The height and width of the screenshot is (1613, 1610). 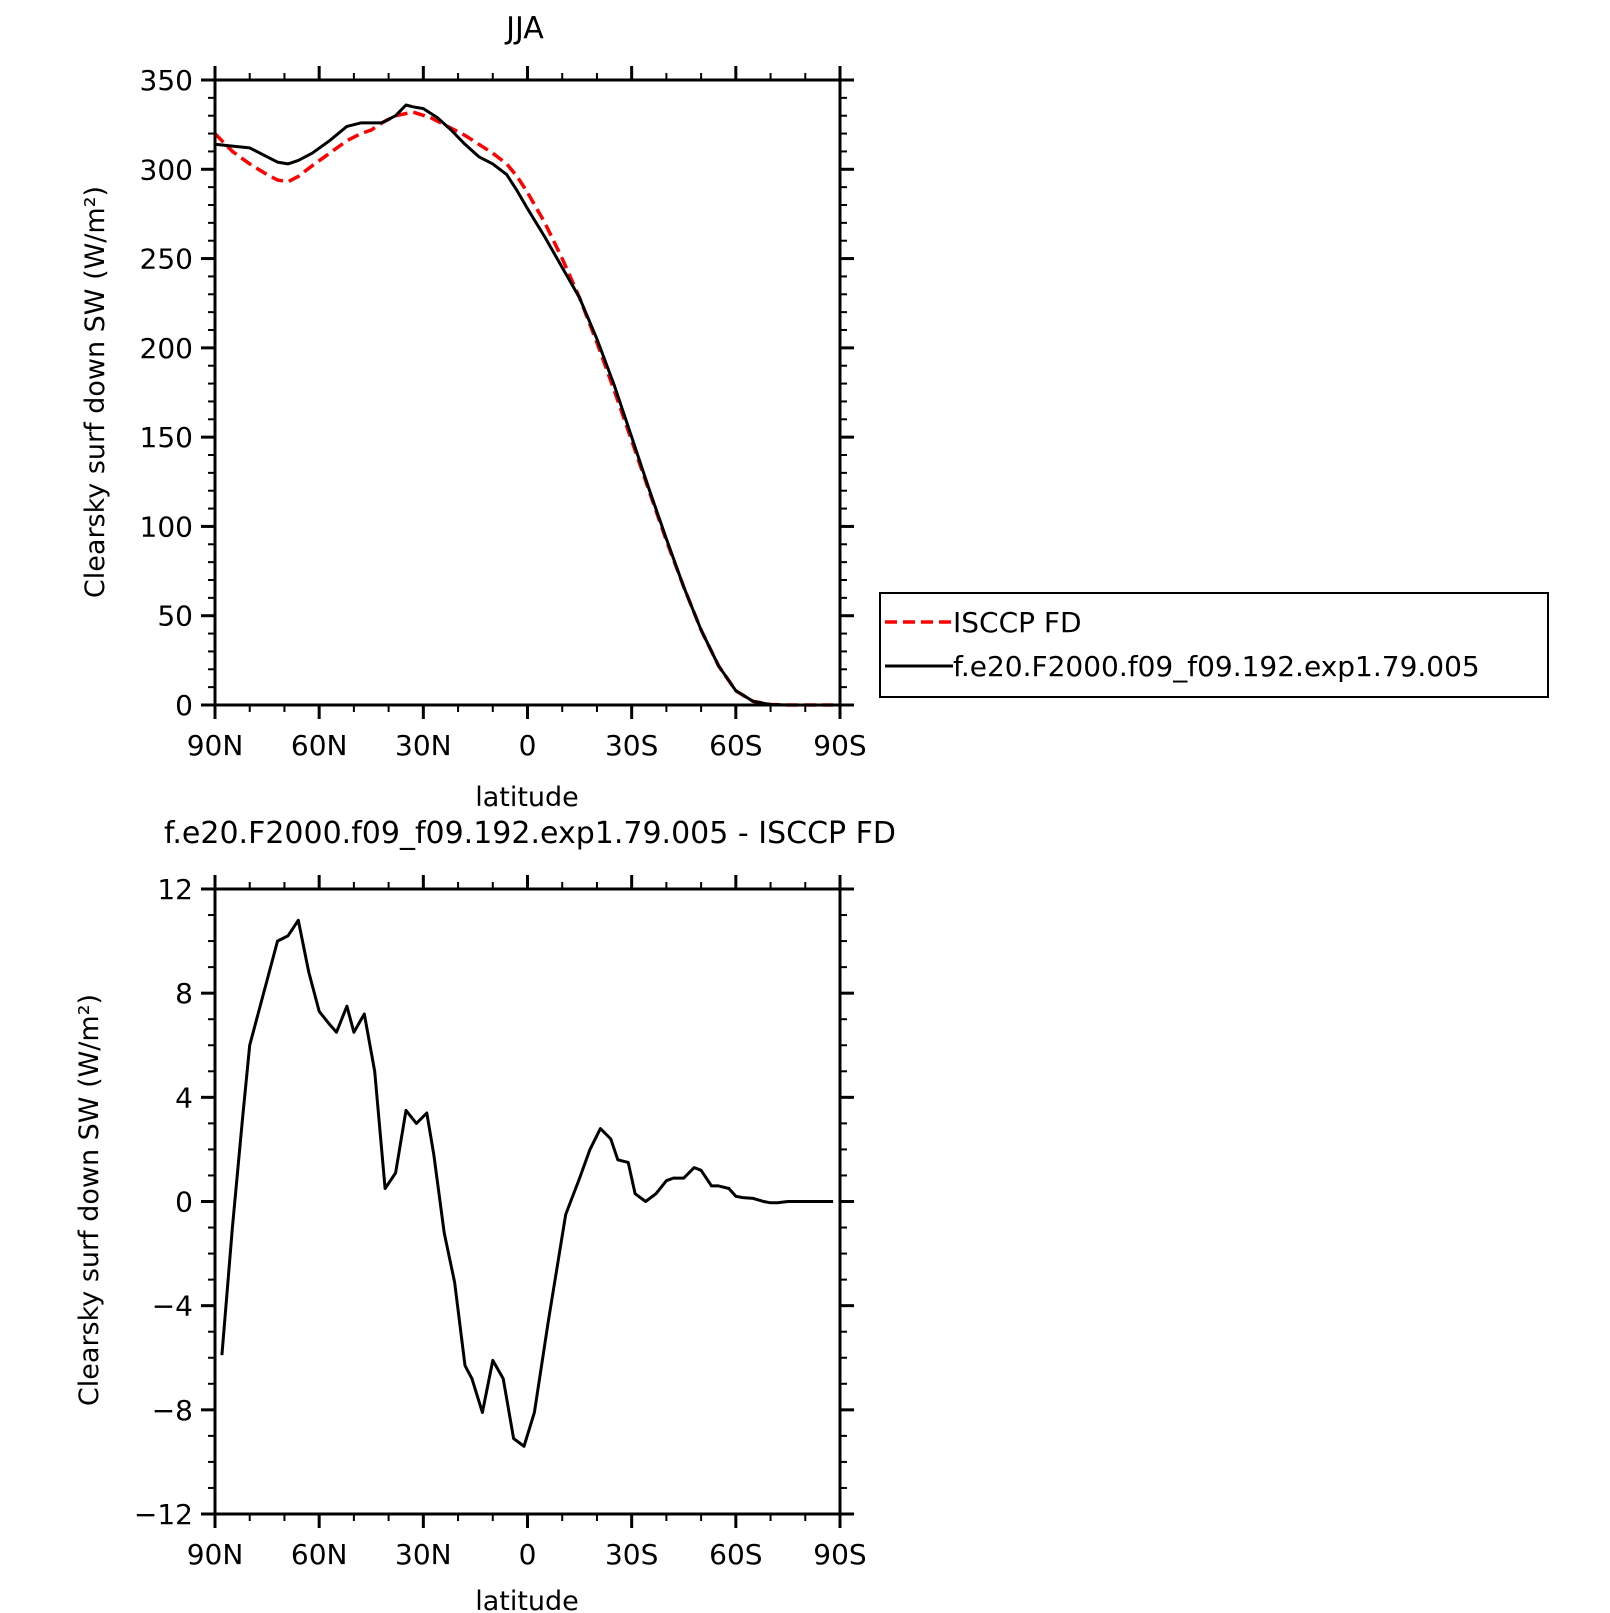 I want to click on top-y-tick-label: 100, so click(x=166, y=526).